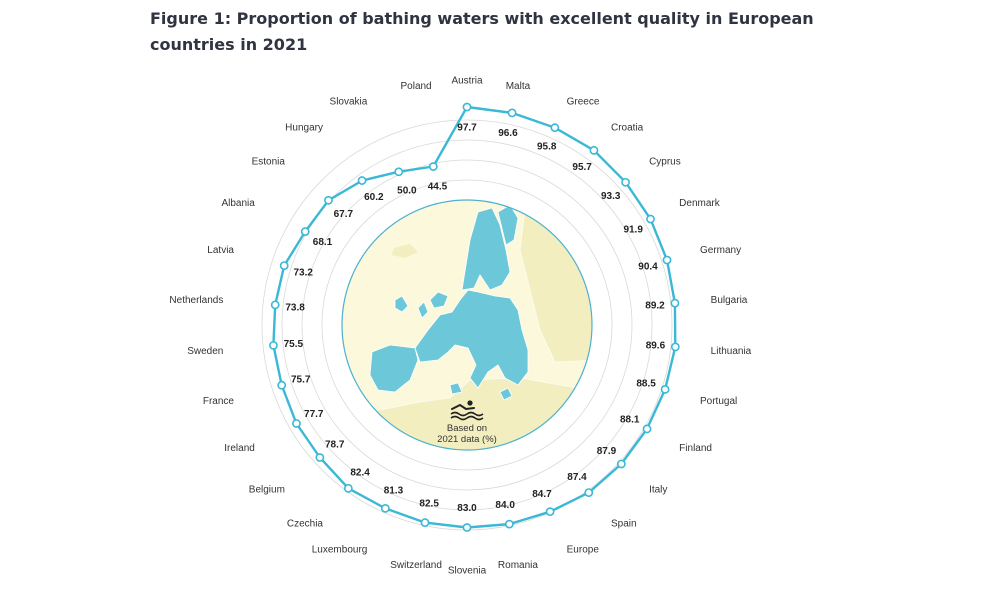 The height and width of the screenshot is (594, 982). What do you see at coordinates (505, 505) in the screenshot?
I see `value-label: 84.0` at bounding box center [505, 505].